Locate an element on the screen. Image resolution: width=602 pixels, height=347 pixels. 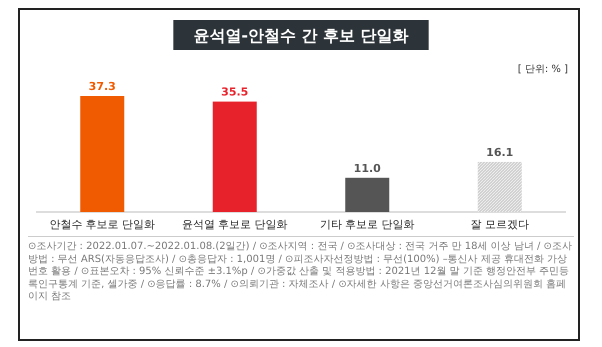
x-tick-label: 윤석열 후보로 단일화 is located at coordinates (235, 224).